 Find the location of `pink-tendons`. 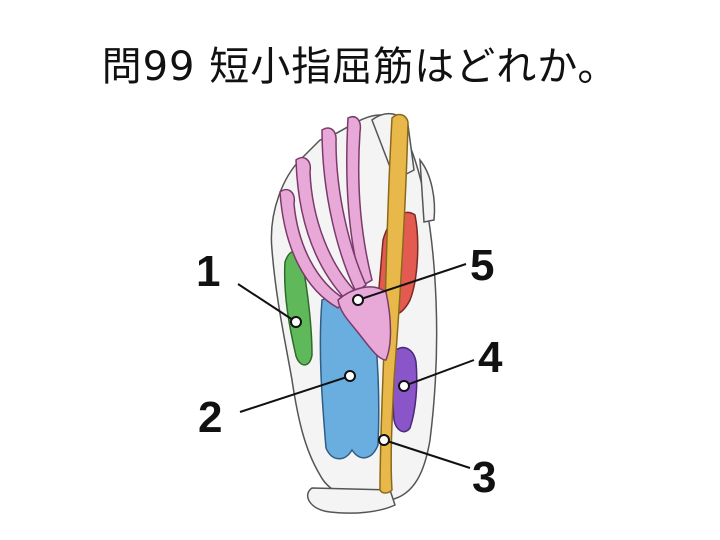

pink-tendons is located at coordinates (335, 238).